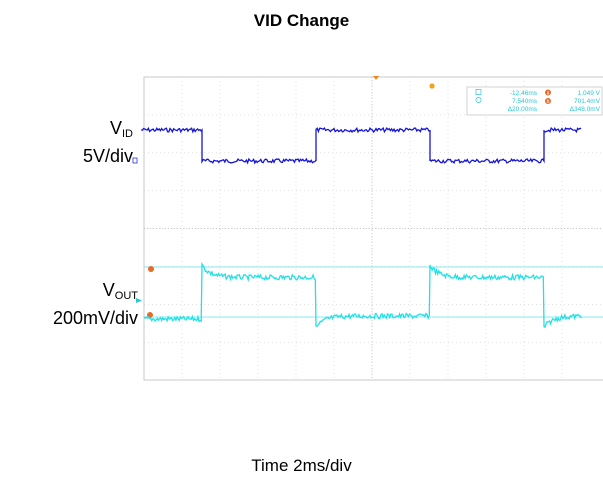  Describe the element at coordinates (587, 101) in the screenshot. I see `readout-level-b: 701.4mV` at that location.